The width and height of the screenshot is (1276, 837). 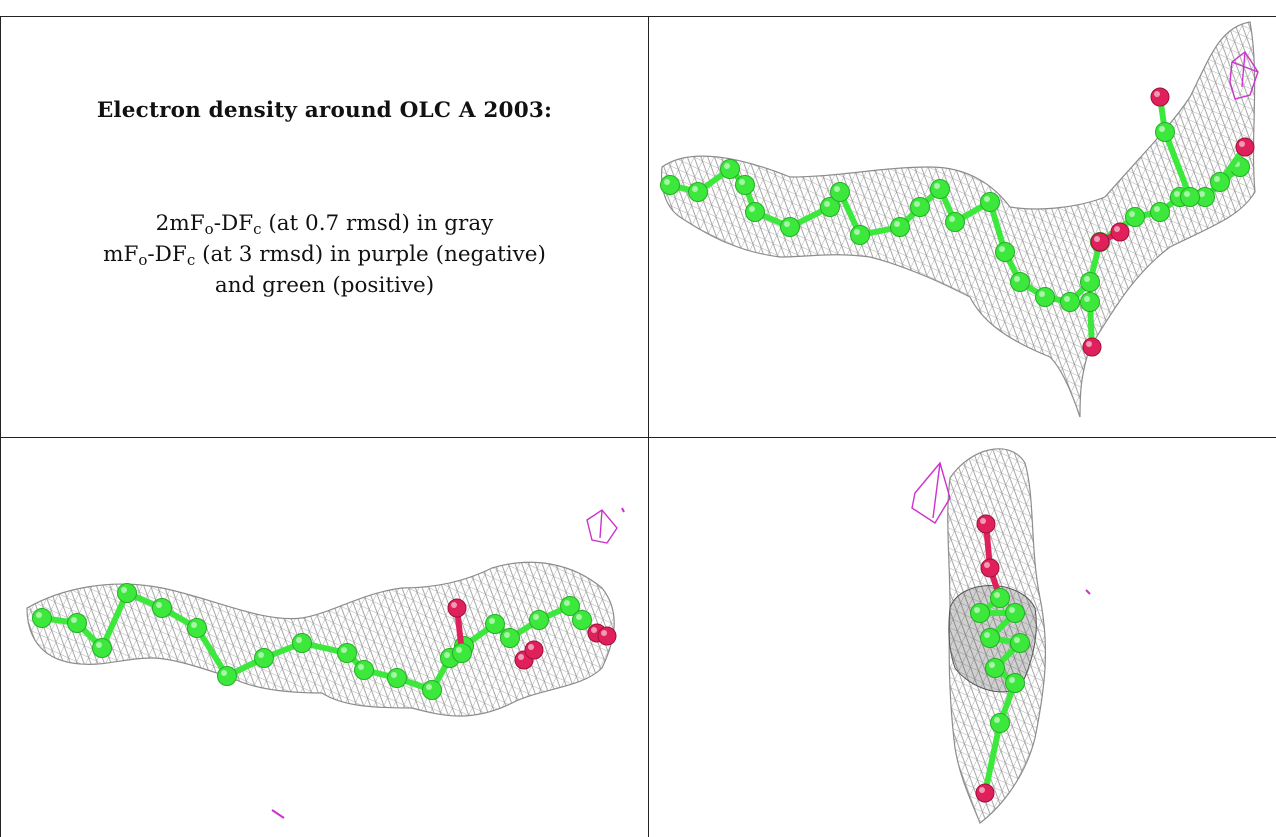 I want to click on border-left, so click(x=0, y=426).